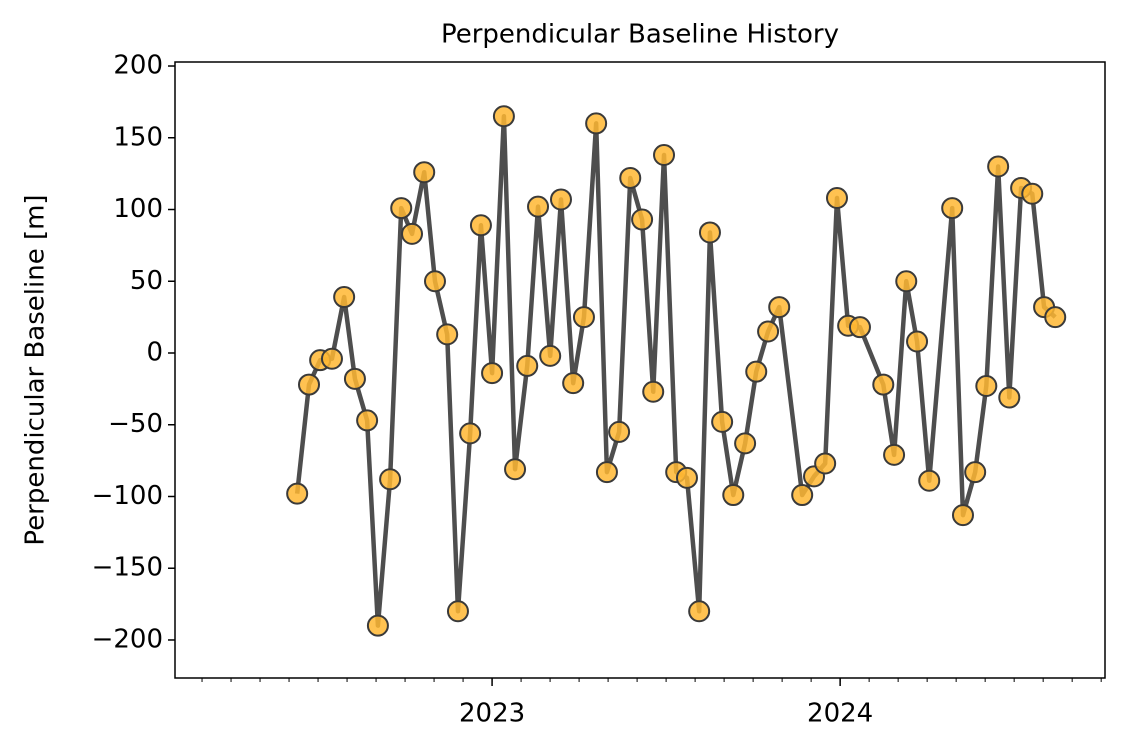  What do you see at coordinates (138, 137) in the screenshot?
I see `y-tick-label: 150` at bounding box center [138, 137].